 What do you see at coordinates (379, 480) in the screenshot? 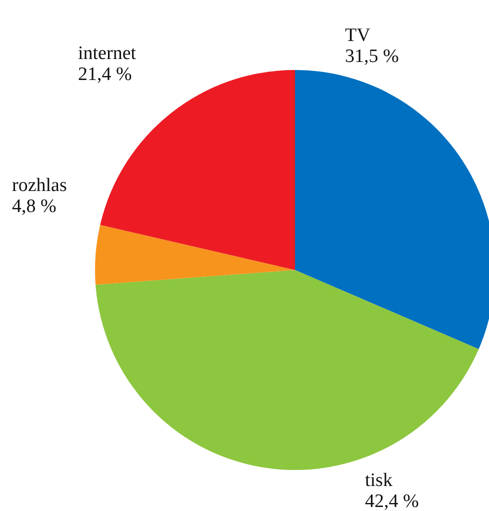
I see `slice-label: tisk` at bounding box center [379, 480].